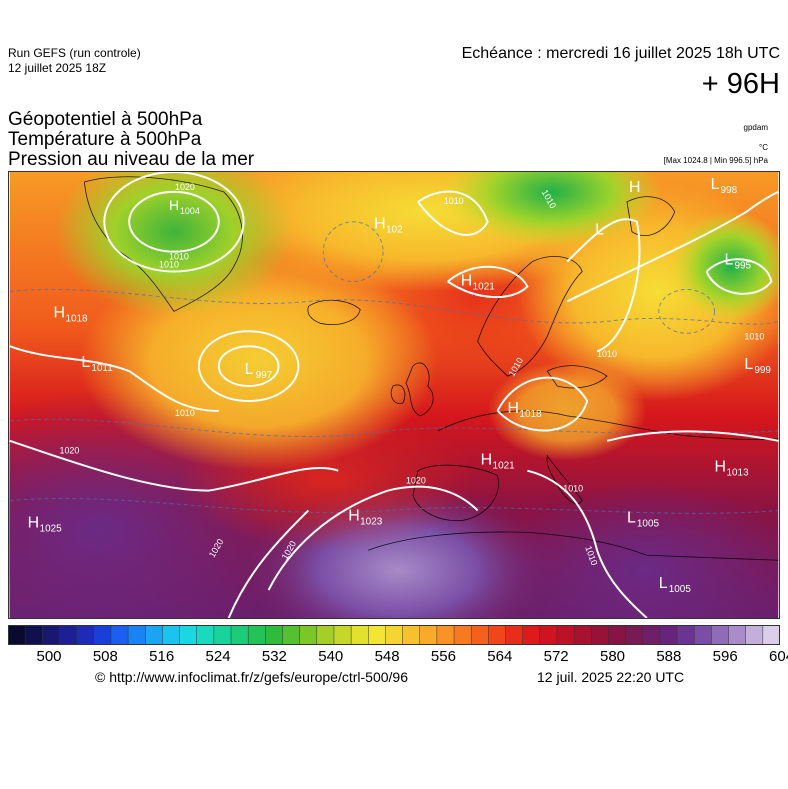 The image size is (788, 789). I want to click on title-geopotential: Géopotentiel à 500hPa, so click(105, 119).